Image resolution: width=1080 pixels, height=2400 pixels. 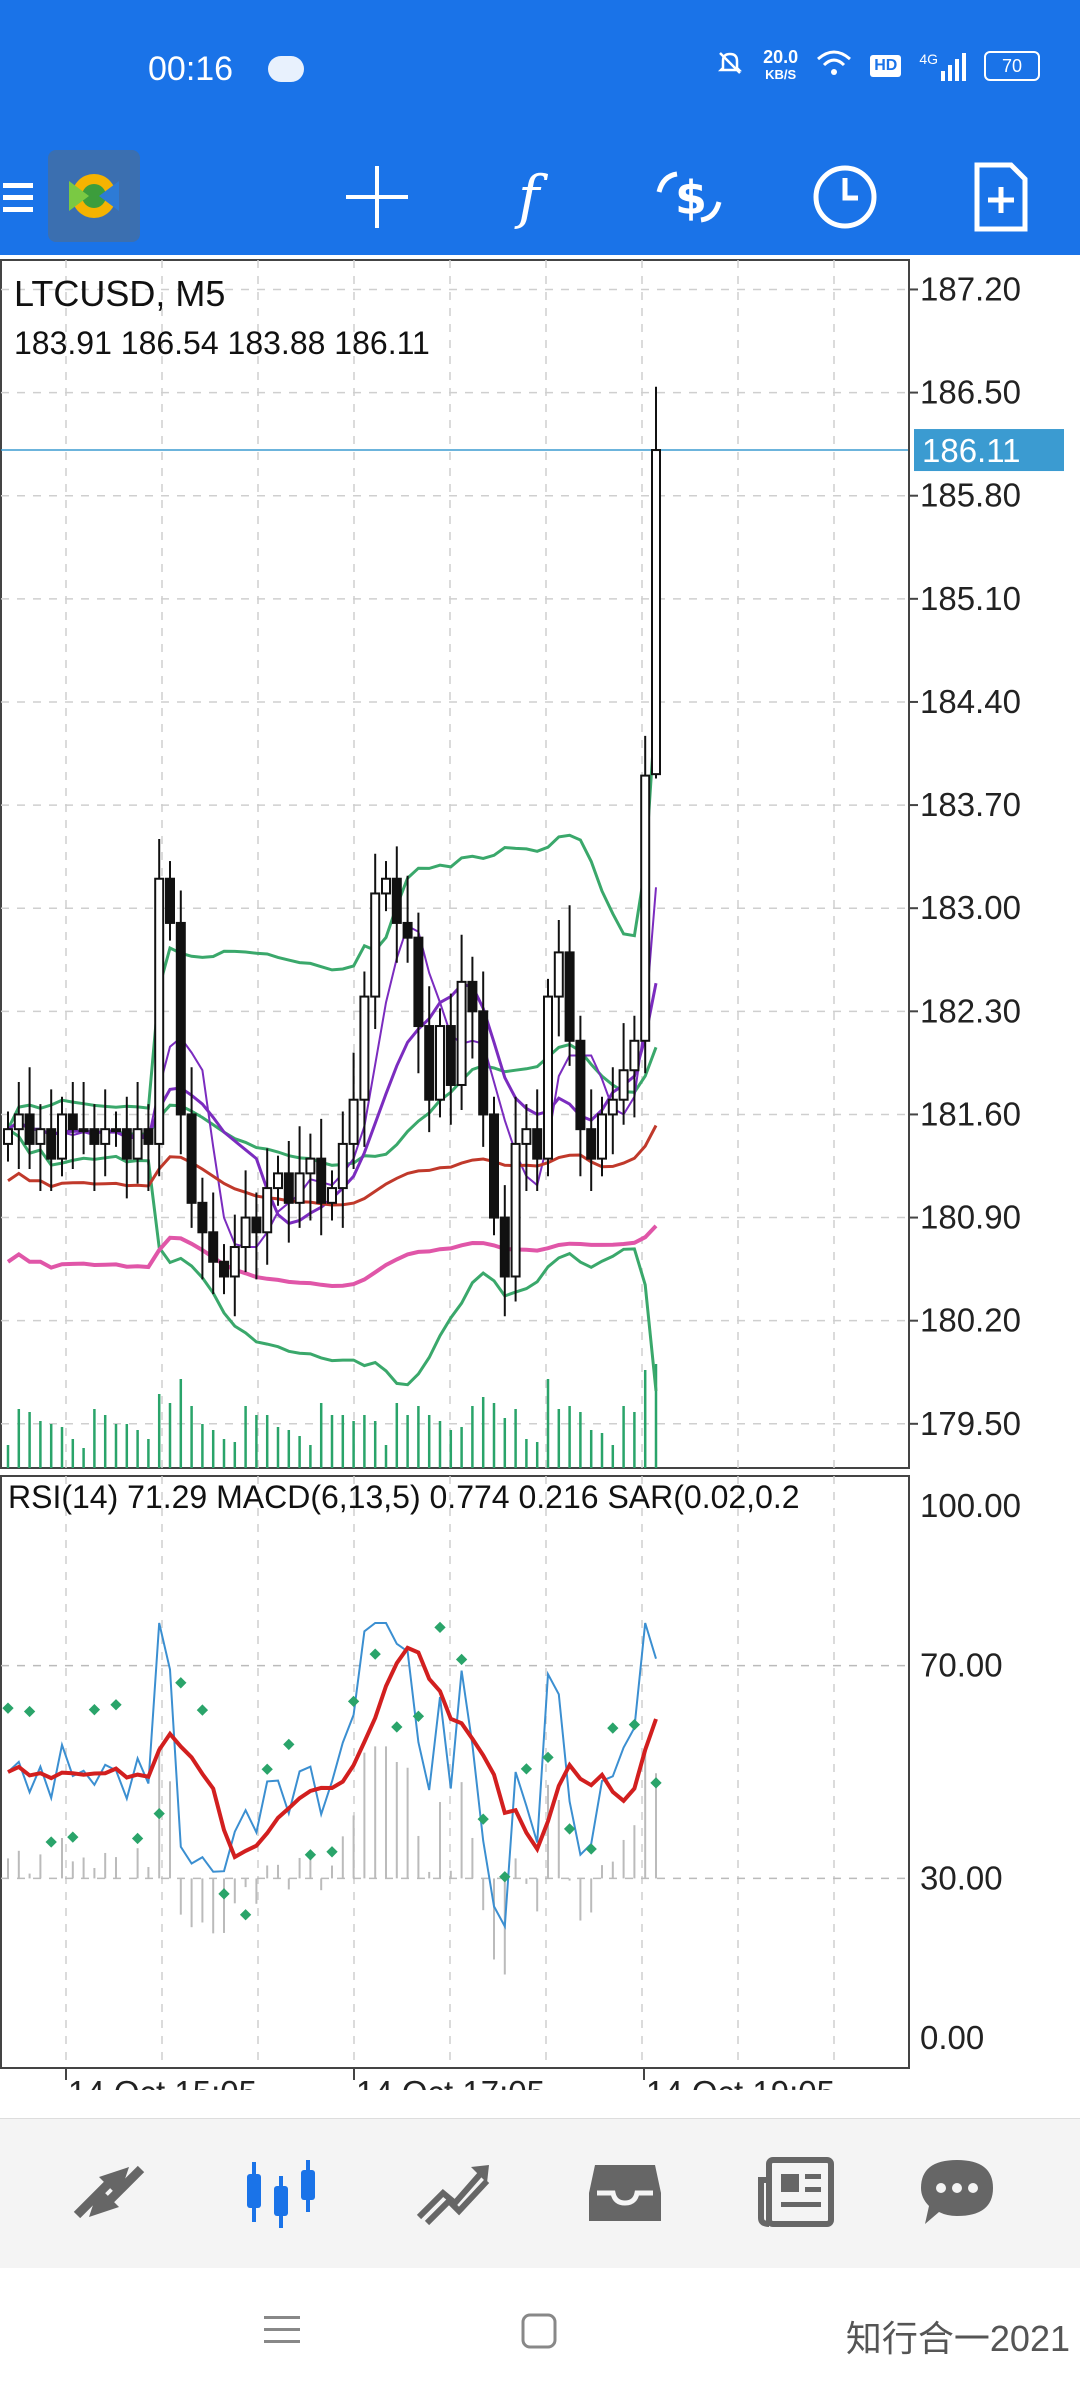 What do you see at coordinates (453, 2192) in the screenshot?
I see `trade-icon` at bounding box center [453, 2192].